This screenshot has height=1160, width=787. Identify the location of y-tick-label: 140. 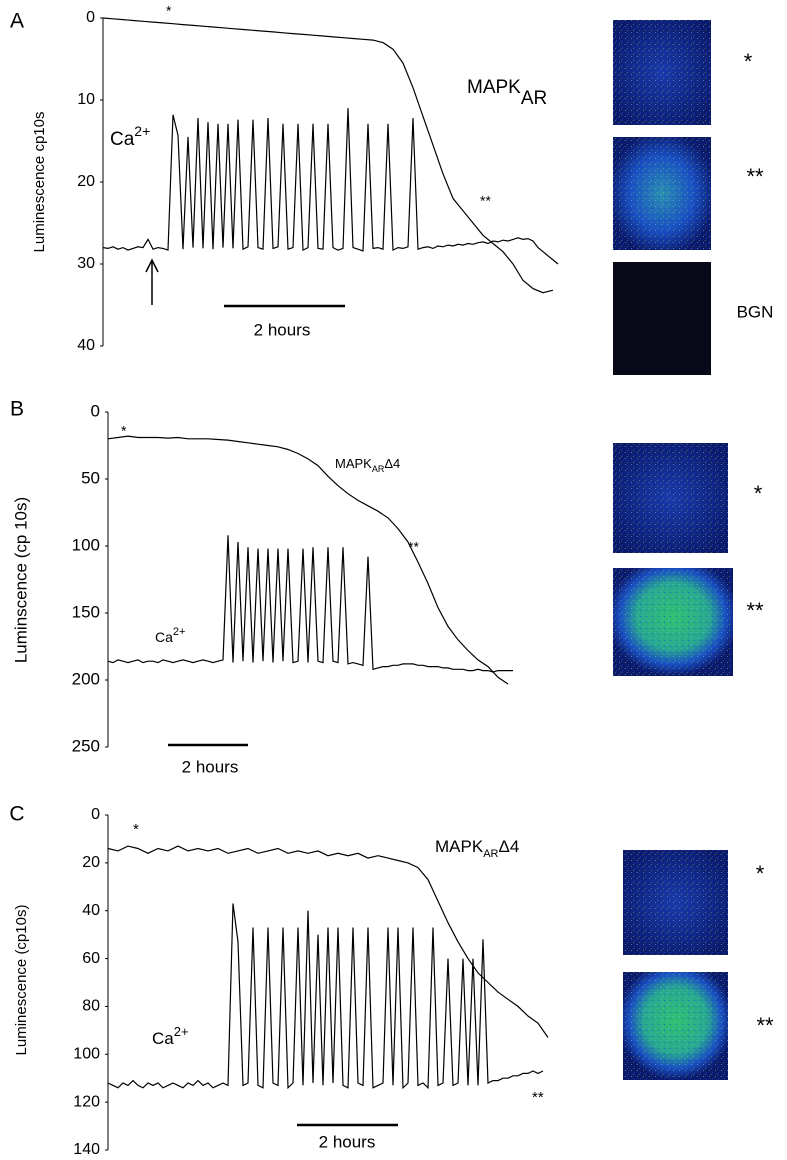
(86, 1149).